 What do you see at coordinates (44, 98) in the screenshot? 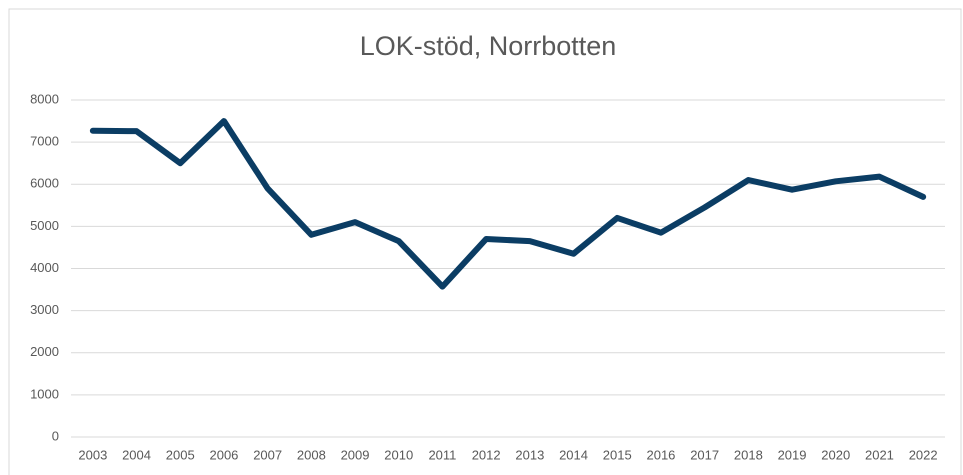
I see `y-tick-label: 8000` at bounding box center [44, 98].